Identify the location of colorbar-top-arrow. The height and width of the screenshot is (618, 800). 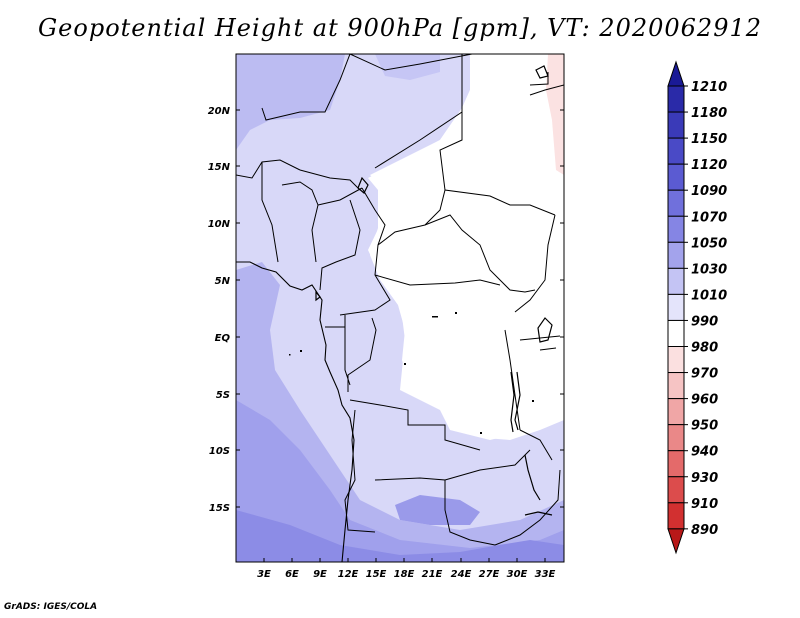
(676, 73).